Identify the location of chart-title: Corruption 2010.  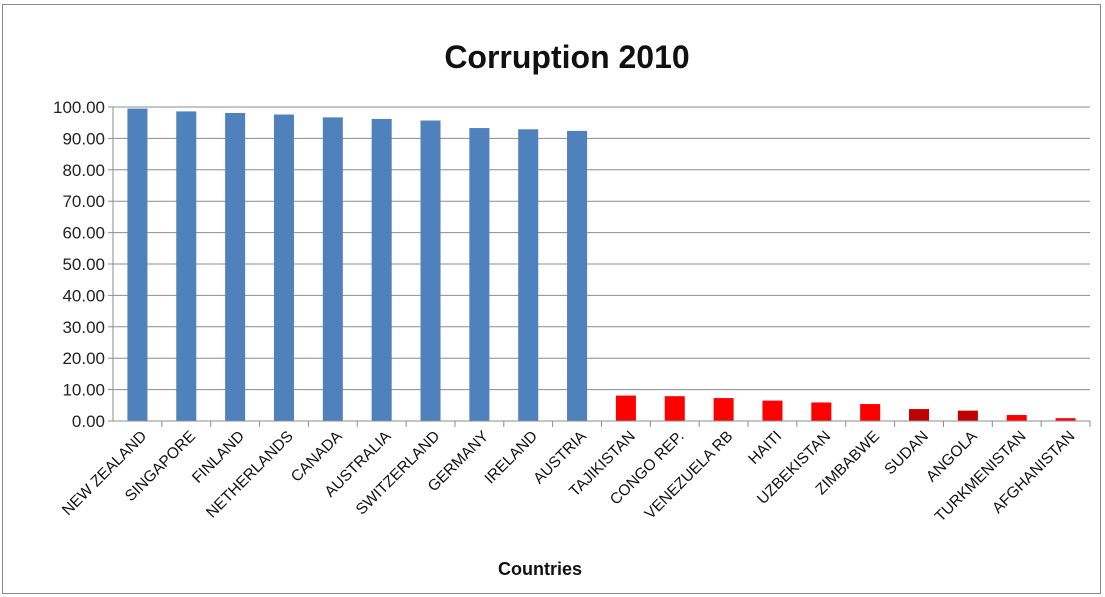
(566, 57).